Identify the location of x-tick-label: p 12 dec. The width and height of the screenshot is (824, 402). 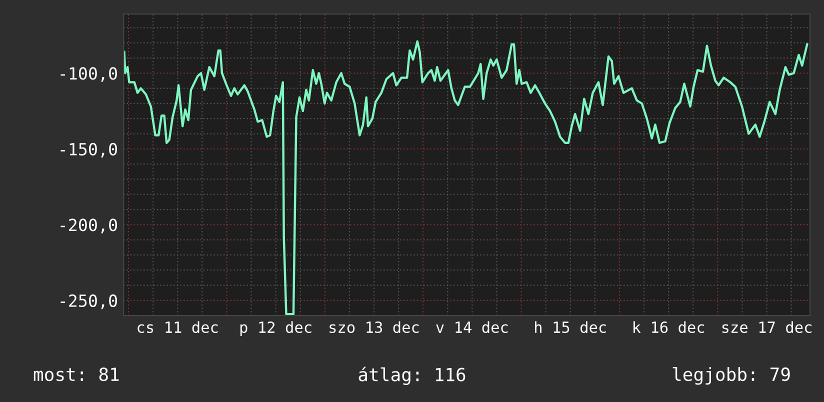
(276, 328).